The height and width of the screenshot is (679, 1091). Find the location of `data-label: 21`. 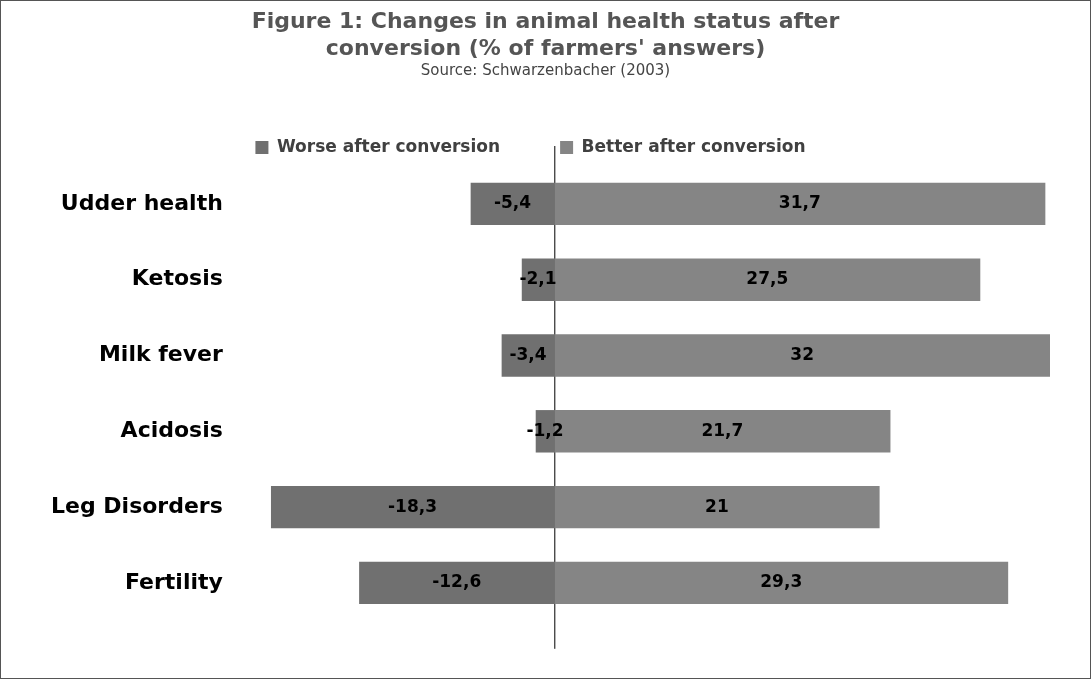

data-label: 21 is located at coordinates (717, 505).